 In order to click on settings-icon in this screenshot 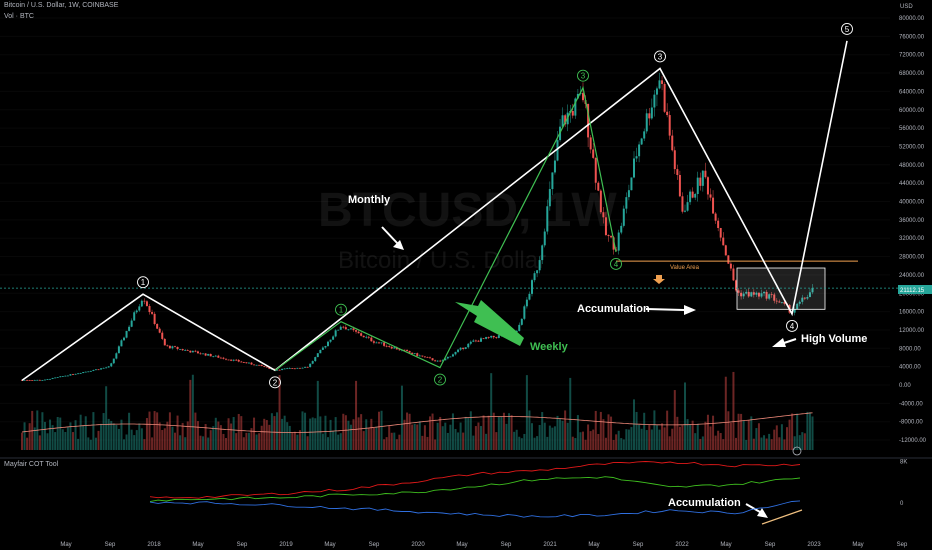, I will do `click(797, 451)`.